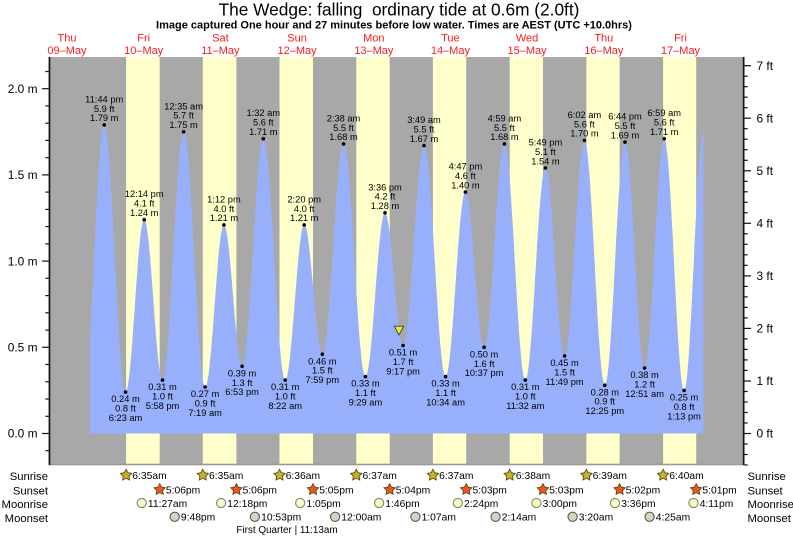 The image size is (793, 539). Describe the element at coordinates (385, 187) in the screenshot. I see `svg-text: 3:36 pm` at that location.